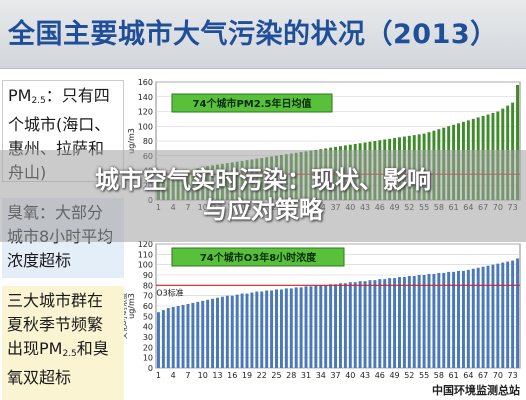 The image size is (526, 400). Describe the element at coordinates (483, 375) in the screenshot. I see `x-tick-label: 67` at that location.